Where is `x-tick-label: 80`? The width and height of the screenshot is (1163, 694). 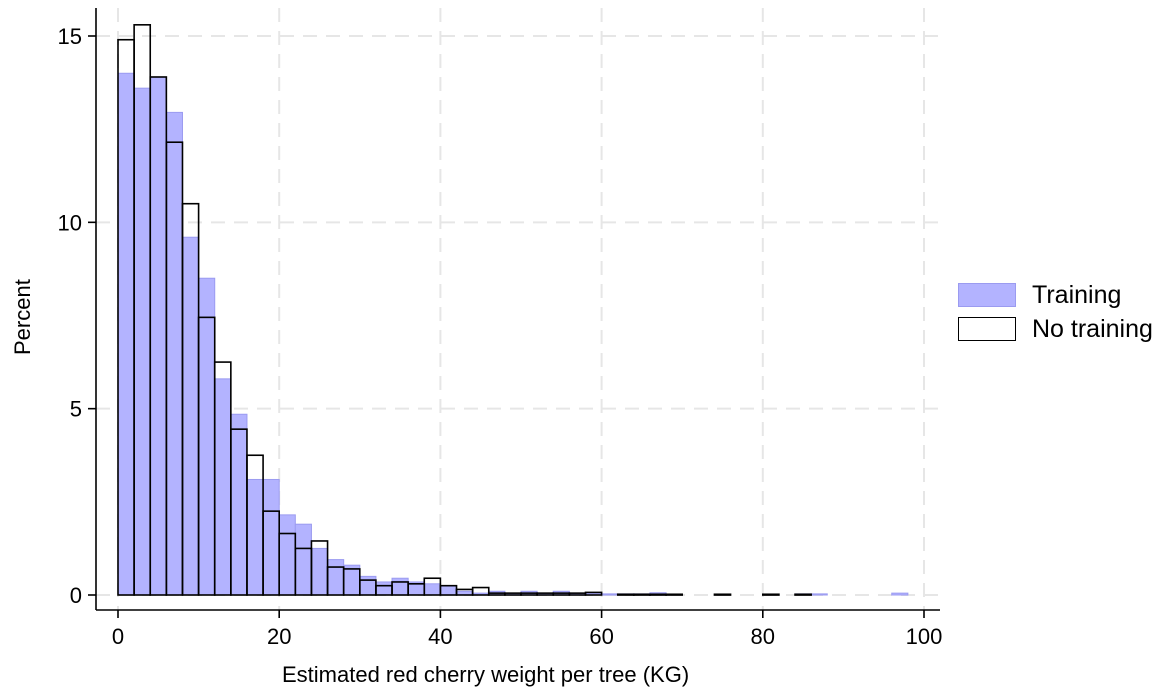
x-tick-label: 80 is located at coordinates (763, 636).